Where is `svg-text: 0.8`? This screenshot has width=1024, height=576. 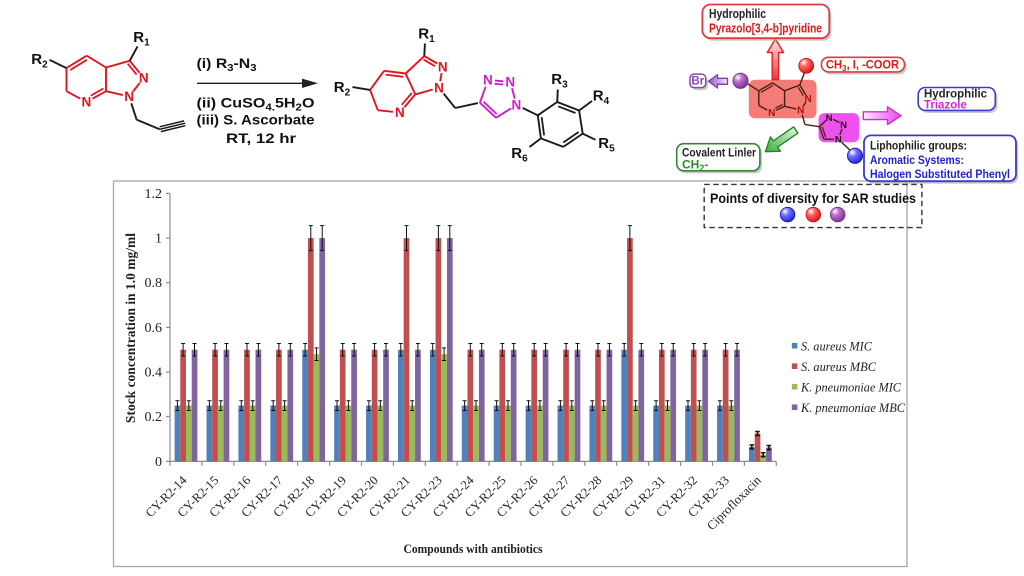 svg-text: 0.8 is located at coordinates (154, 283).